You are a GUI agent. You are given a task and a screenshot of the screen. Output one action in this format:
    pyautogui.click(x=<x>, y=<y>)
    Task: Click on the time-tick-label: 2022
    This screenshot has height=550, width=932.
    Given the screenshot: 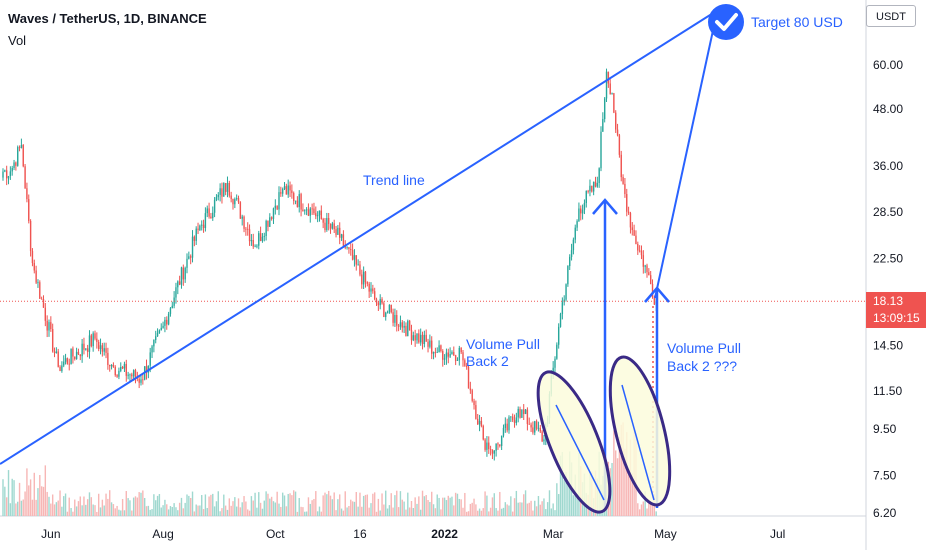 What is the action you would take?
    pyautogui.click(x=444, y=534)
    